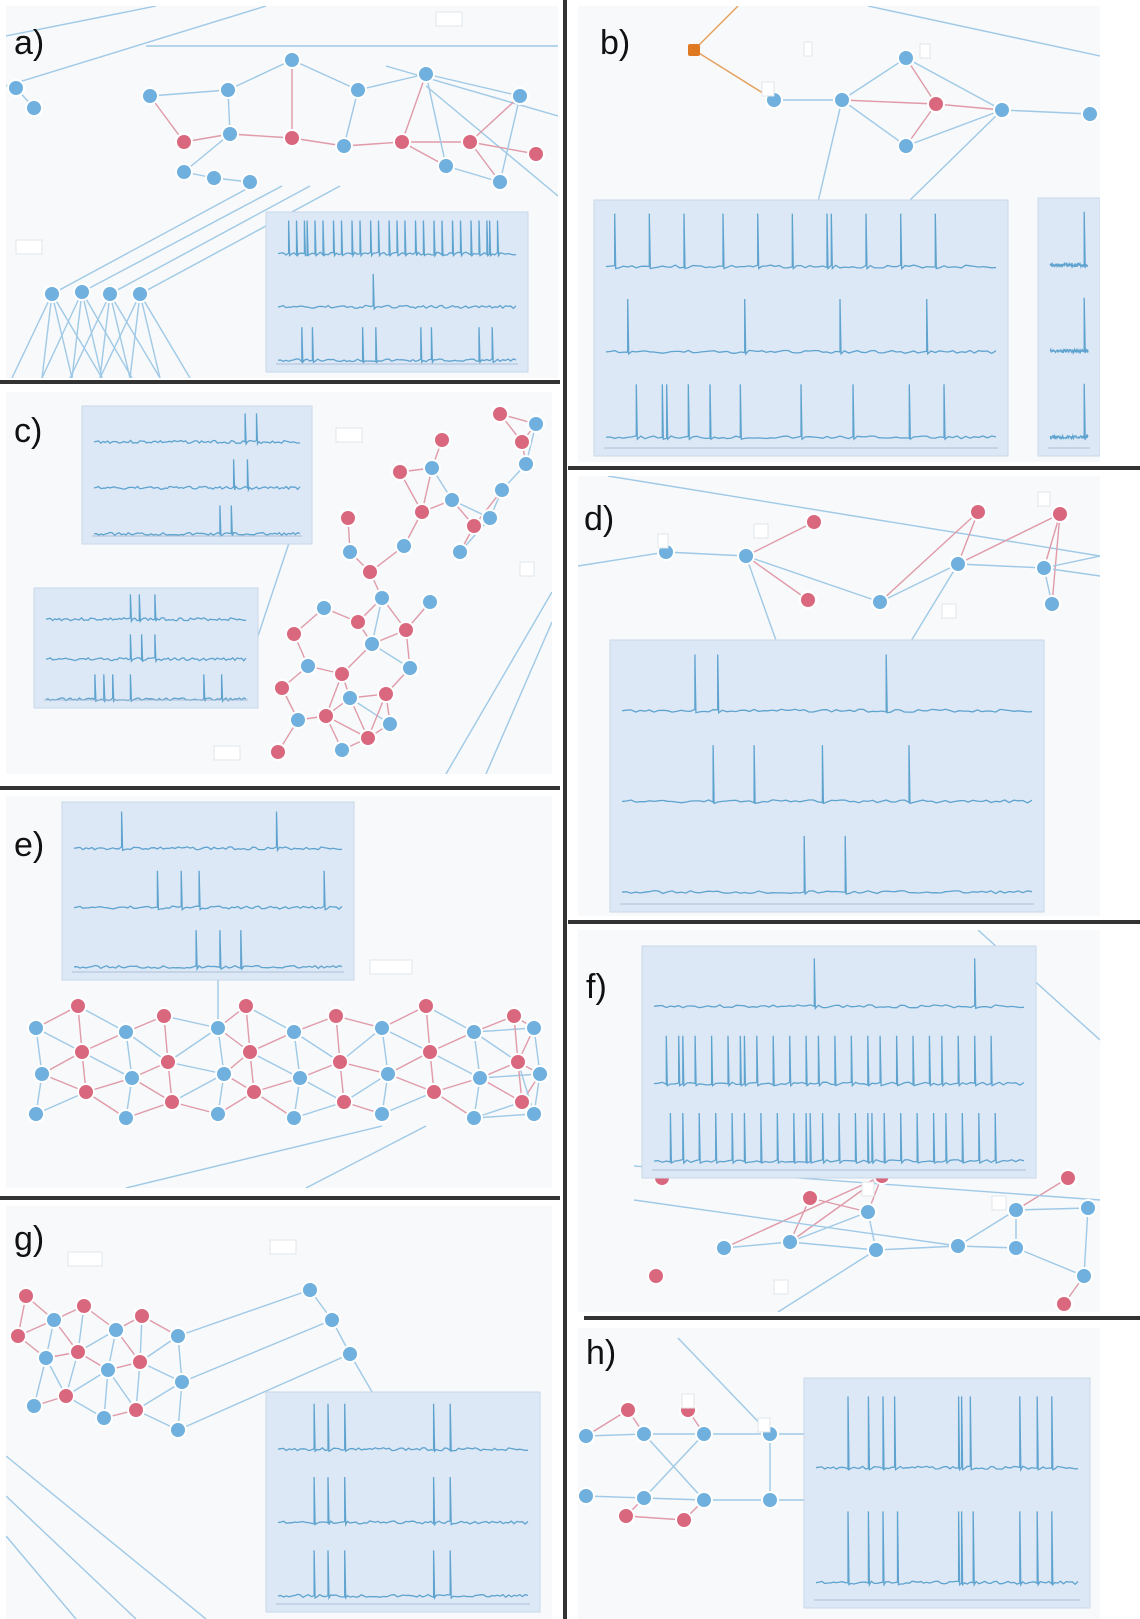 The width and height of the screenshot is (1140, 1619). I want to click on panel-c: c), so click(279, 583).